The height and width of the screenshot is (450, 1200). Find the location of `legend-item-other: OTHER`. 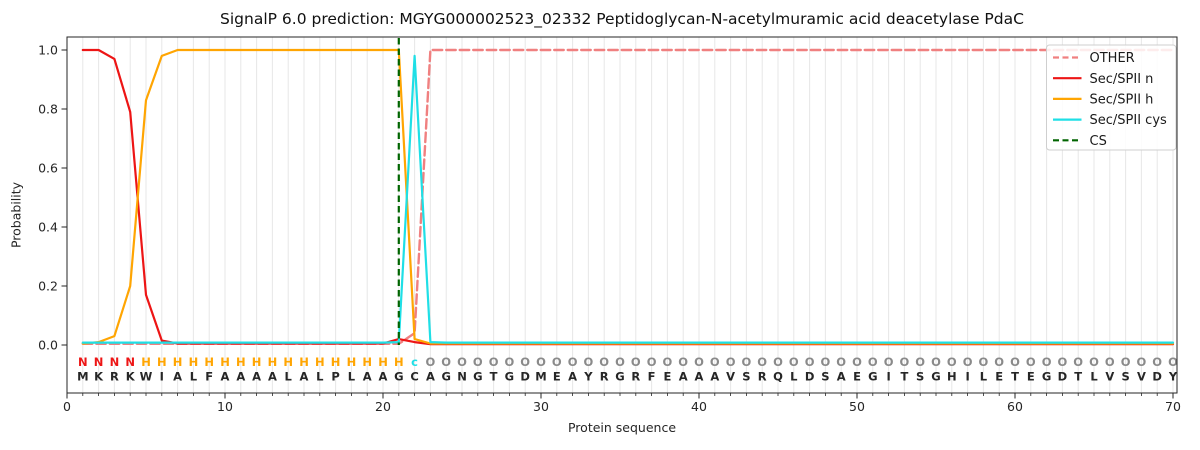

legend-item-other: OTHER is located at coordinates (1094, 58).